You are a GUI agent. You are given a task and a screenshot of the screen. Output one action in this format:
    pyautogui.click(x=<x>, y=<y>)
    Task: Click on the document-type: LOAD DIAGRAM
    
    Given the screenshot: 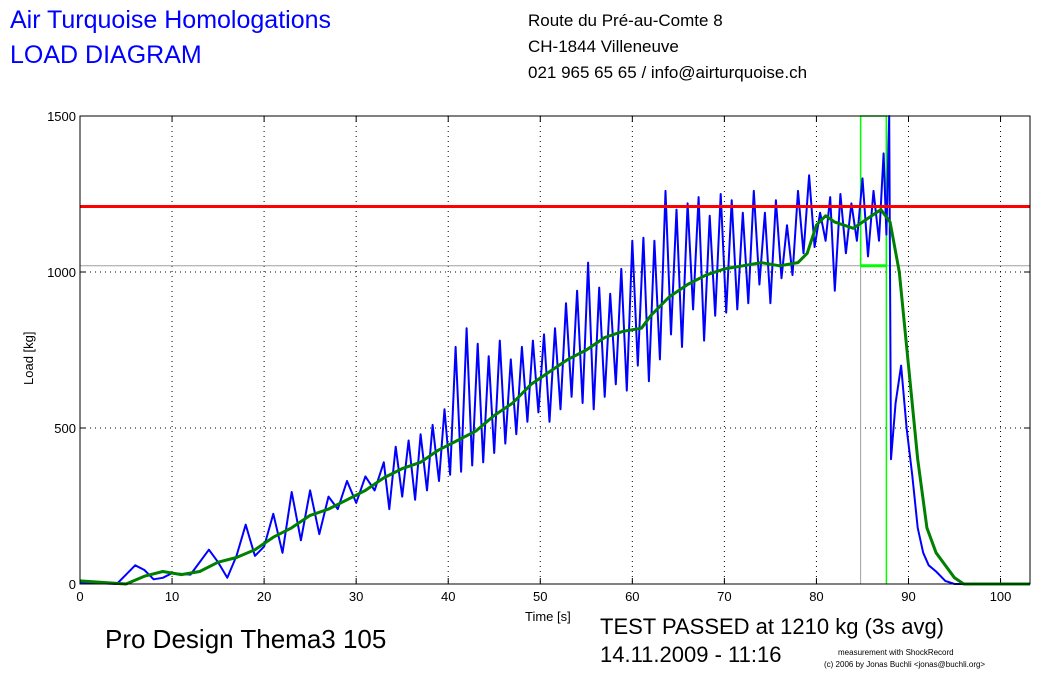 What is the action you would take?
    pyautogui.click(x=106, y=55)
    